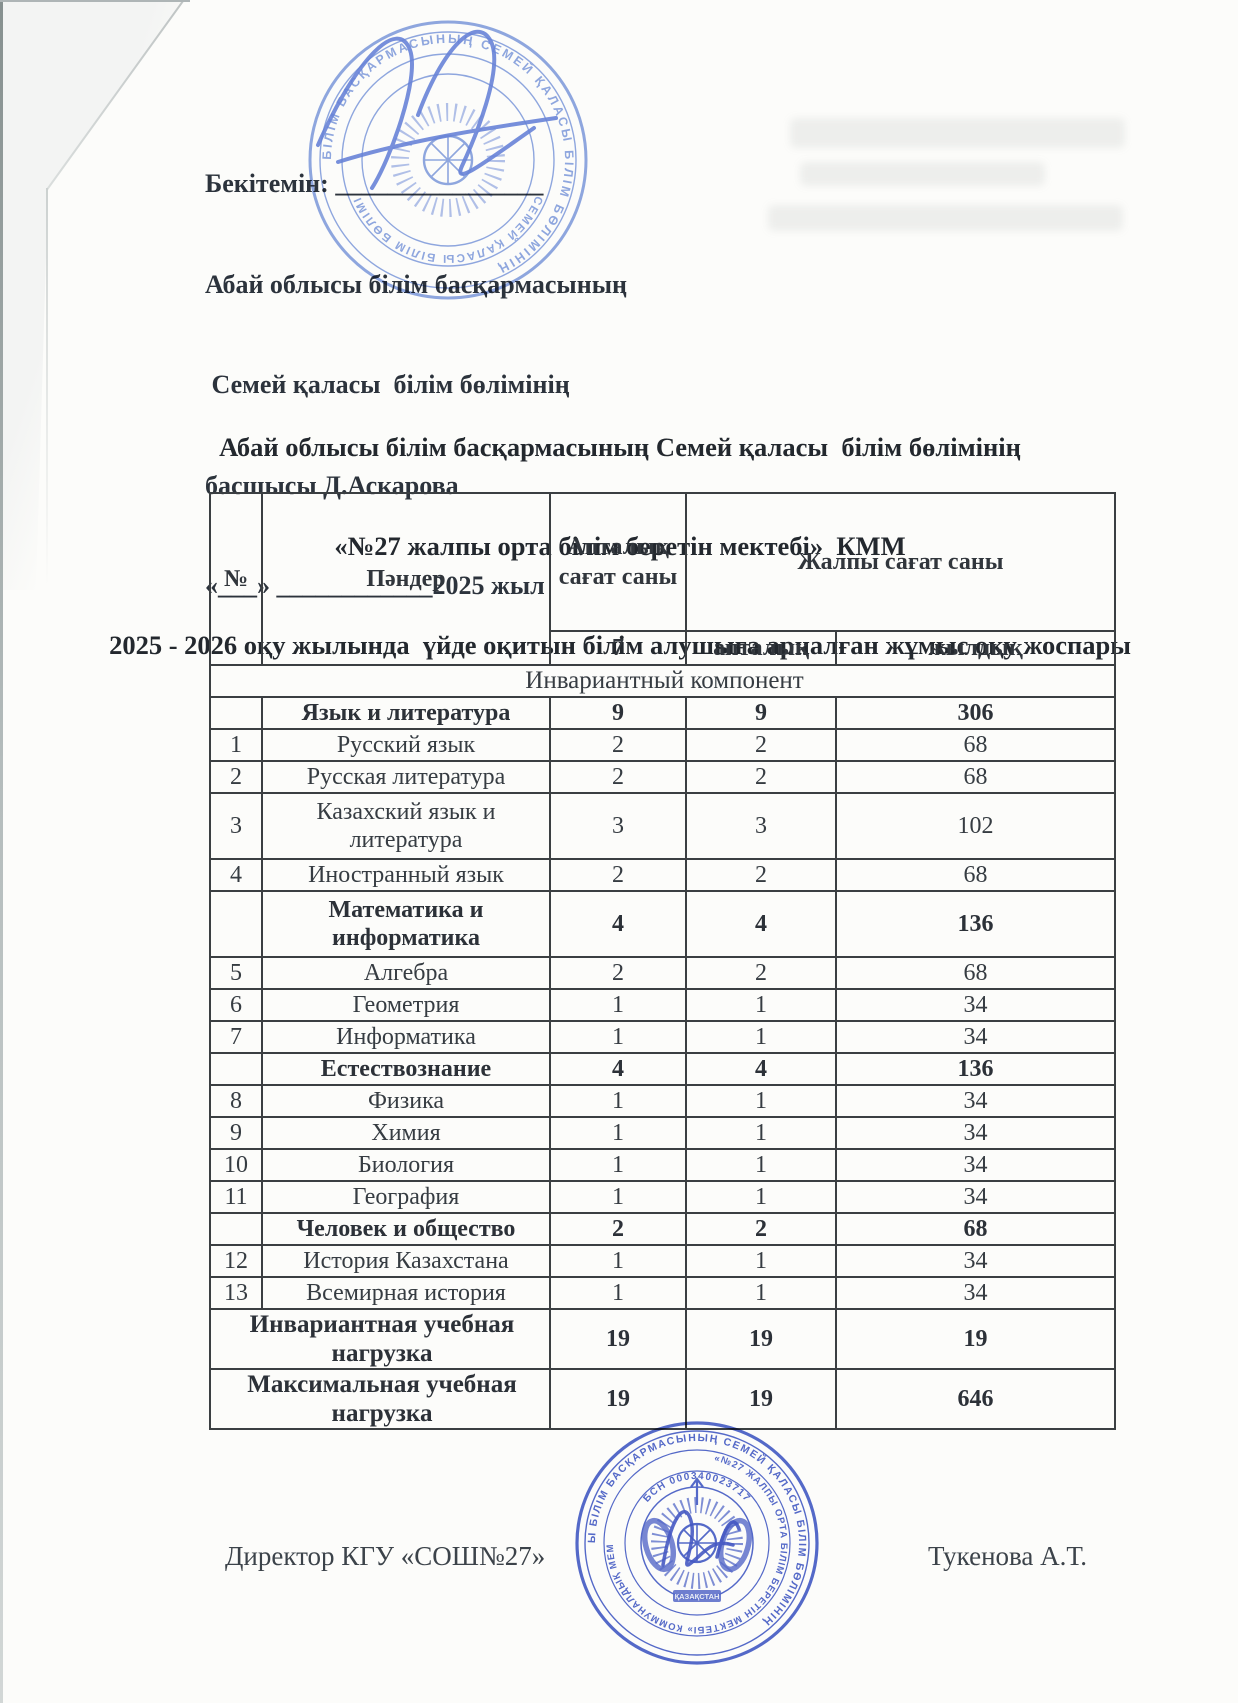 This screenshot has height=1703, width=1238. What do you see at coordinates (380, 1339) in the screenshot?
I see `total-label: Инвариантная учебная нагрузка` at bounding box center [380, 1339].